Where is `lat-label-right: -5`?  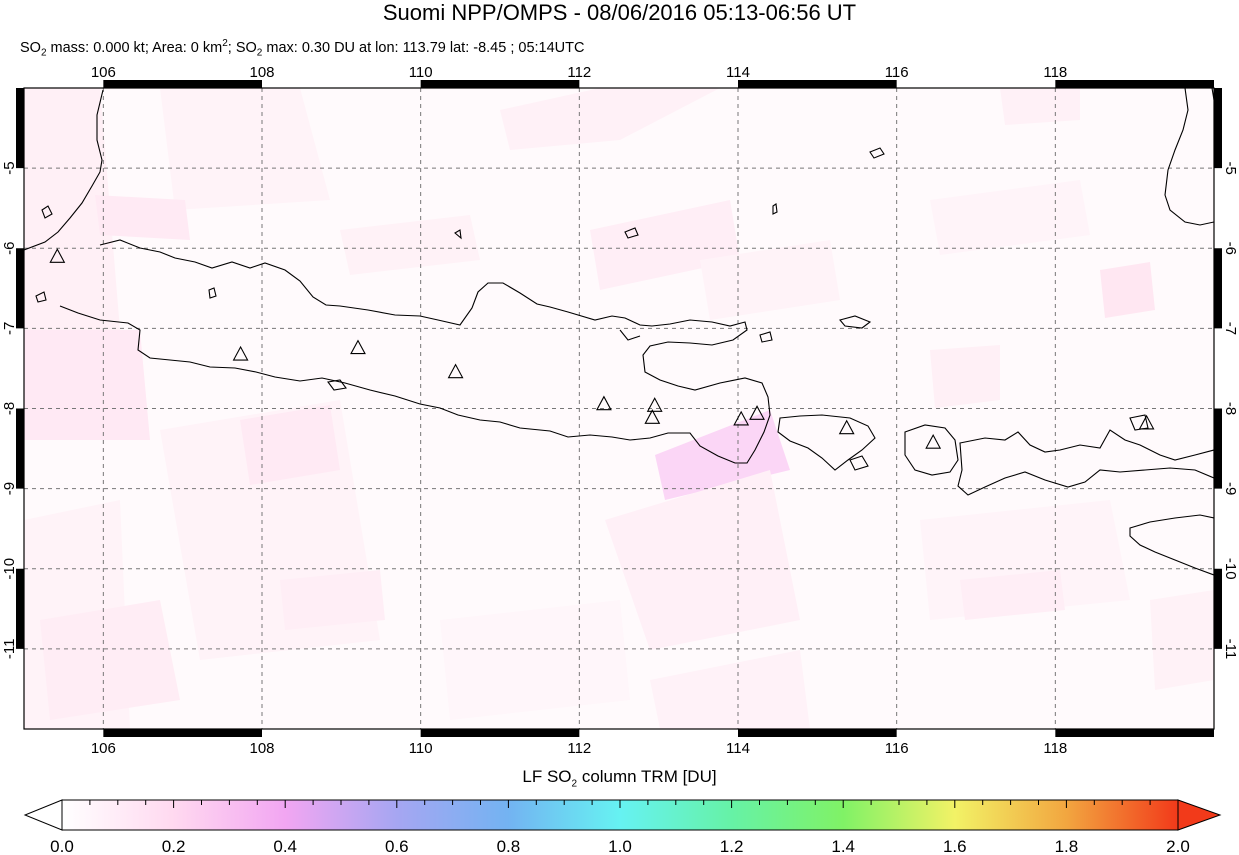 lat-label-right: -5 is located at coordinates (1230, 167).